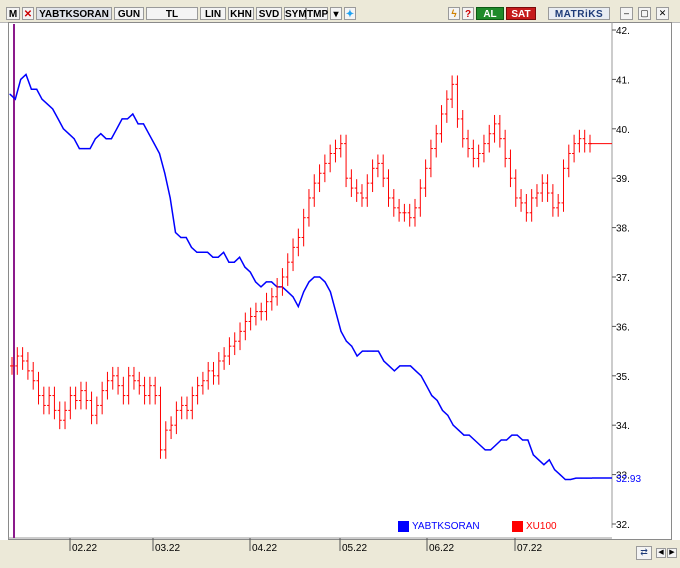  Describe the element at coordinates (354, 548) in the screenshot. I see `x-tick-label: 05.22` at that location.